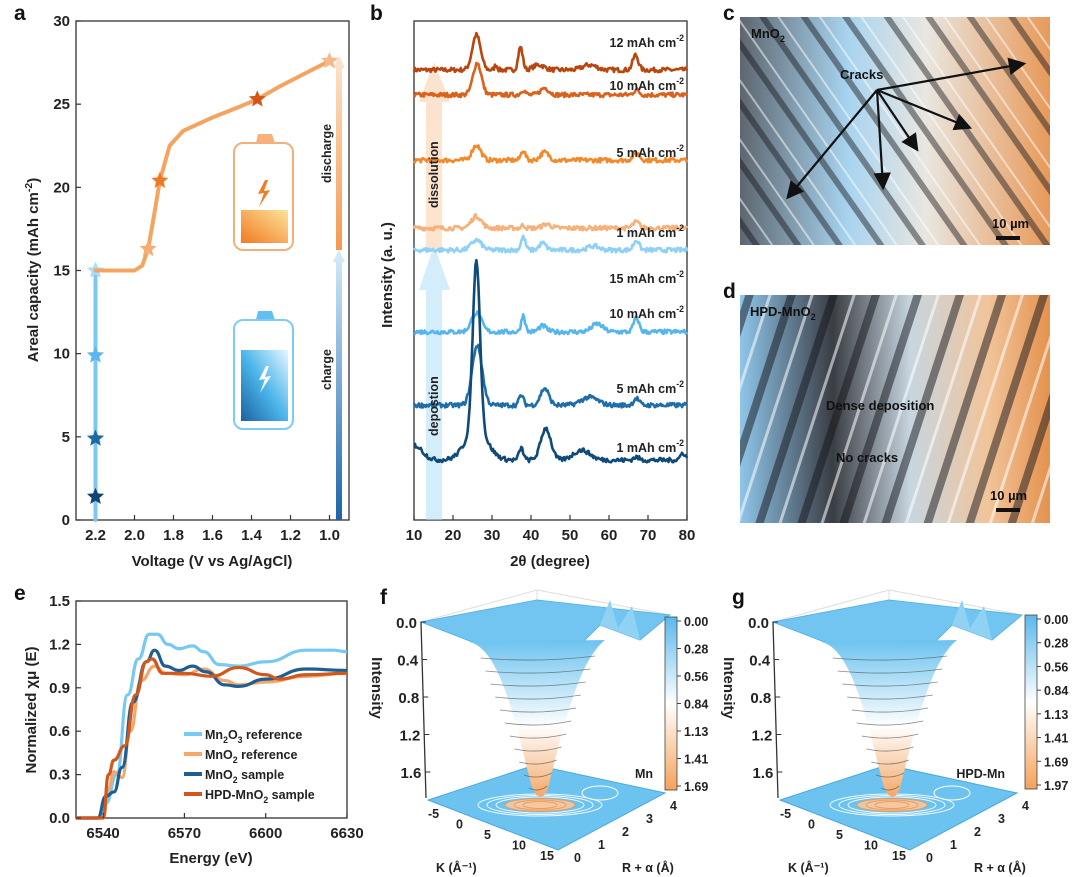 Image resolution: width=1080 pixels, height=877 pixels. What do you see at coordinates (1001, 819) in the screenshot?
I see `r-tick-label: 3` at bounding box center [1001, 819].